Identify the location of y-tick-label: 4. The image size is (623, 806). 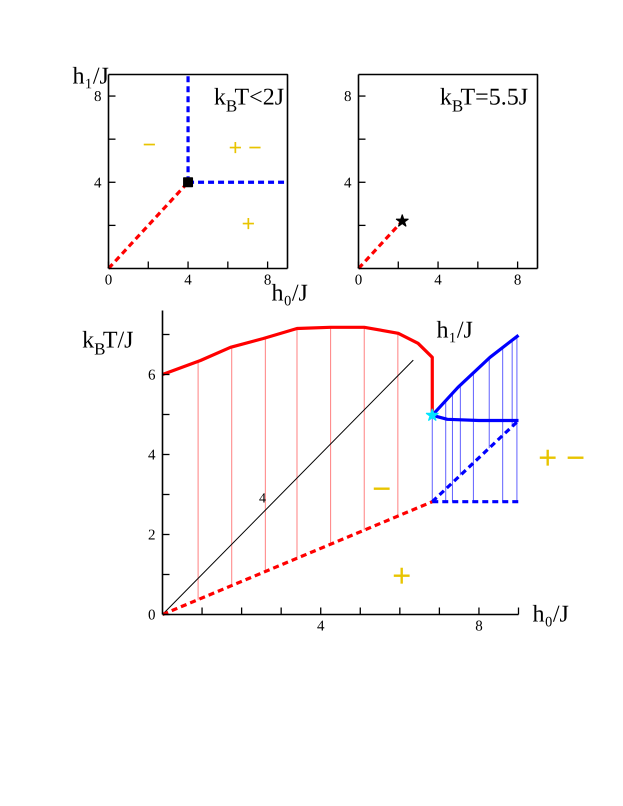
(152, 456).